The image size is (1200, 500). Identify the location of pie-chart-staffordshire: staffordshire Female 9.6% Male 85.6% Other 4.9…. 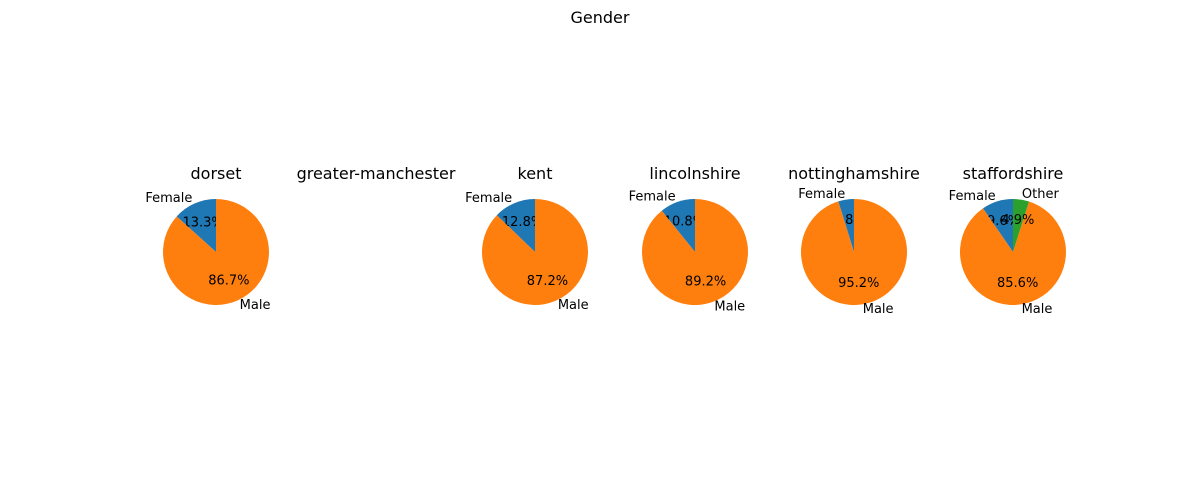
(1007, 240).